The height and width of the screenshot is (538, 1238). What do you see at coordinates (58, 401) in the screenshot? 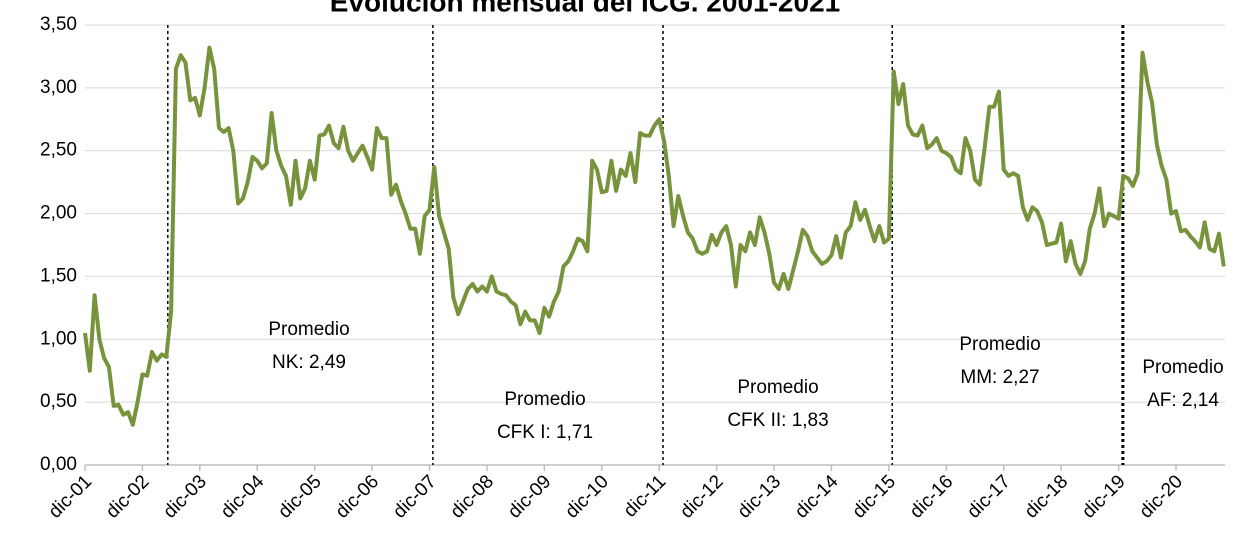
I see `y-tick-label: 0,50` at bounding box center [58, 401].